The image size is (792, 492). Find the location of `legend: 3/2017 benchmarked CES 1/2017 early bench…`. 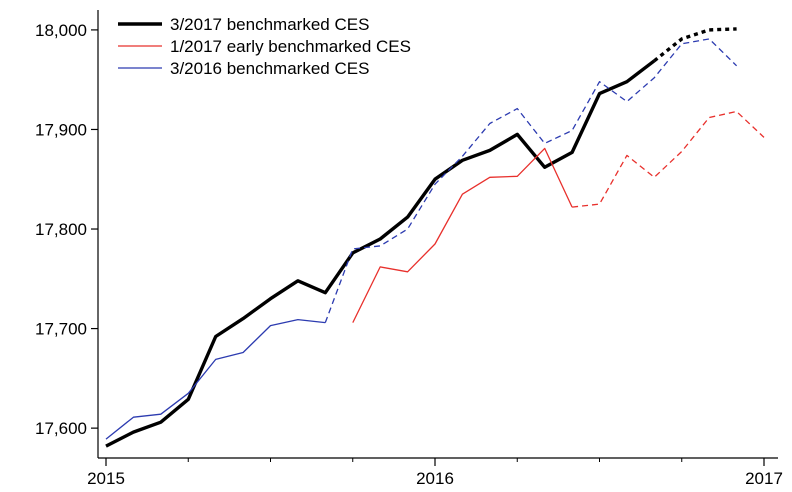

legend: 3/2017 benchmarked CES 1/2017 early bench… is located at coordinates (264, 46).